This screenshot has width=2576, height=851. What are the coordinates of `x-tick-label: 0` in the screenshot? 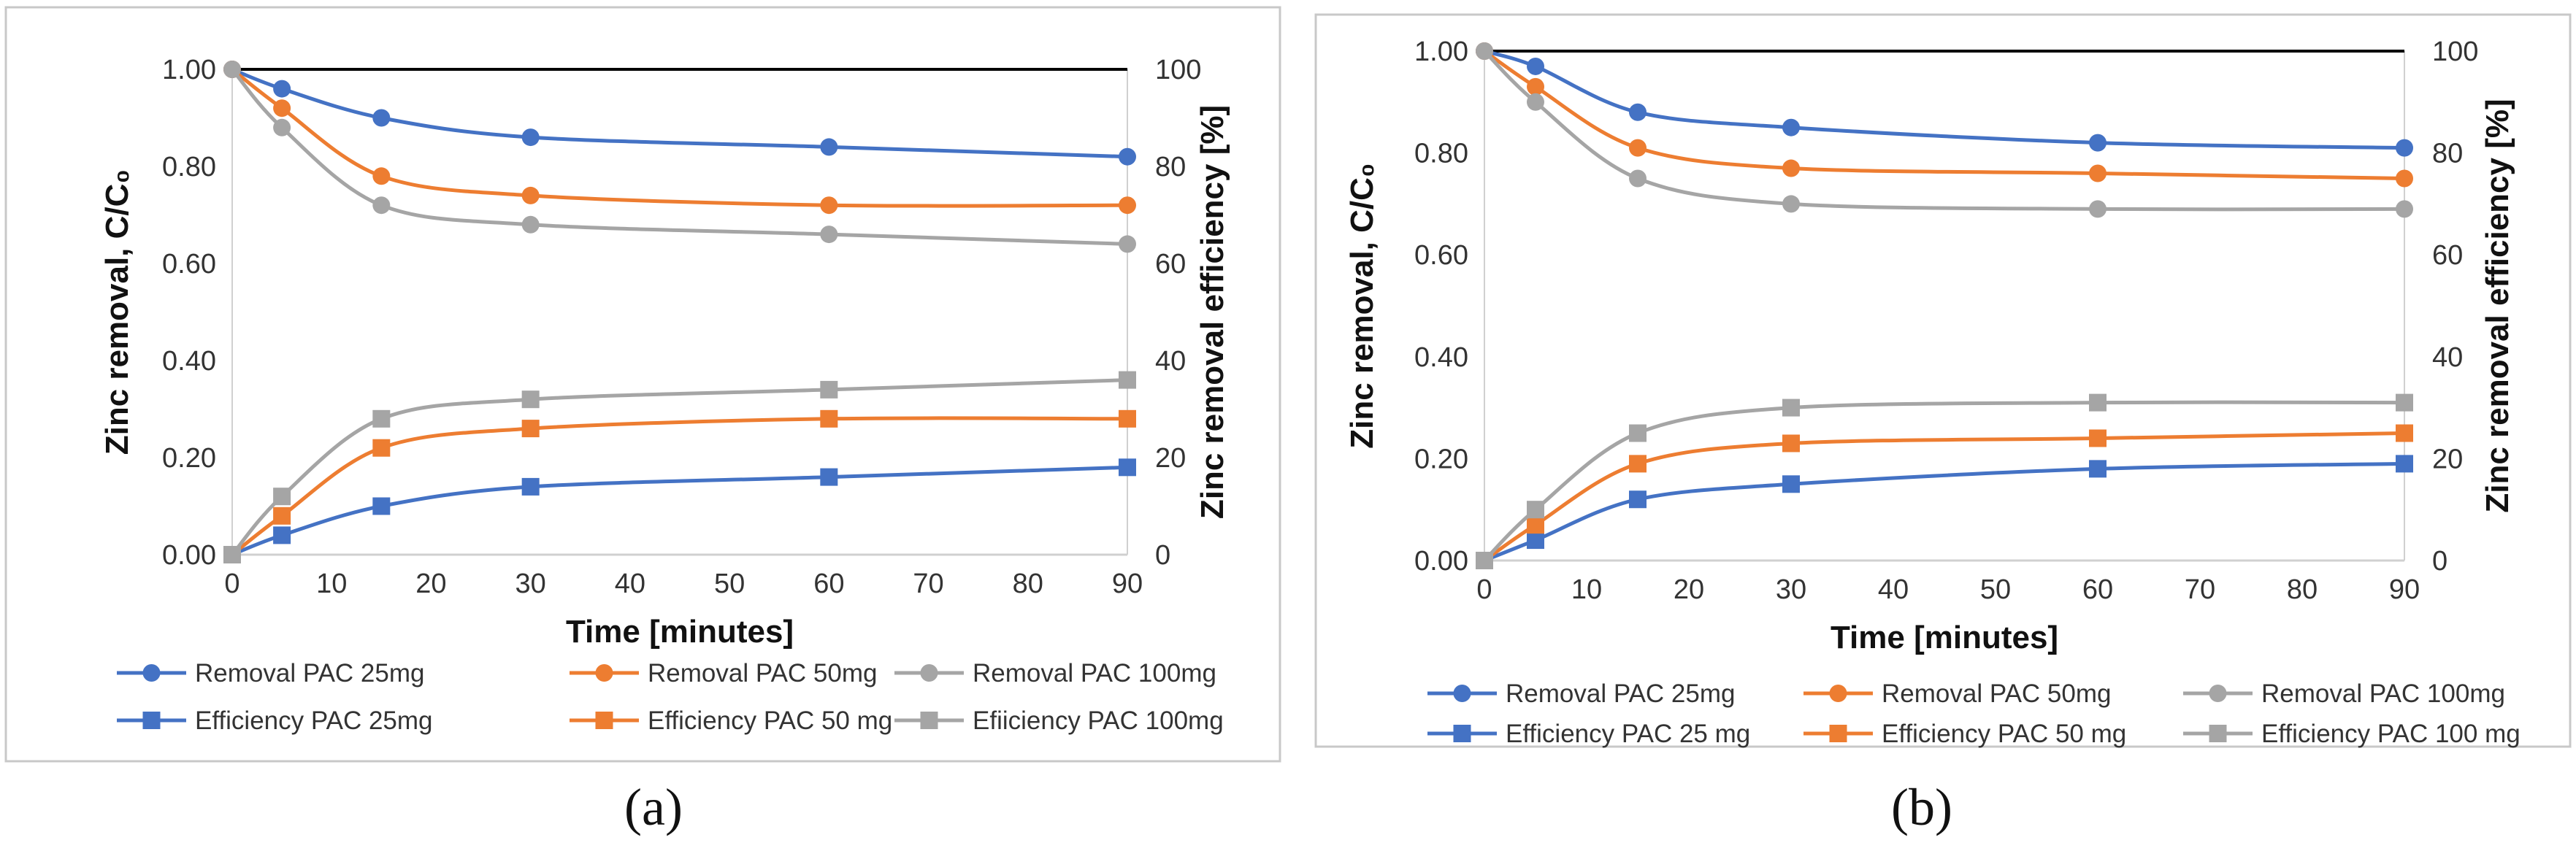 It's located at (232, 584).